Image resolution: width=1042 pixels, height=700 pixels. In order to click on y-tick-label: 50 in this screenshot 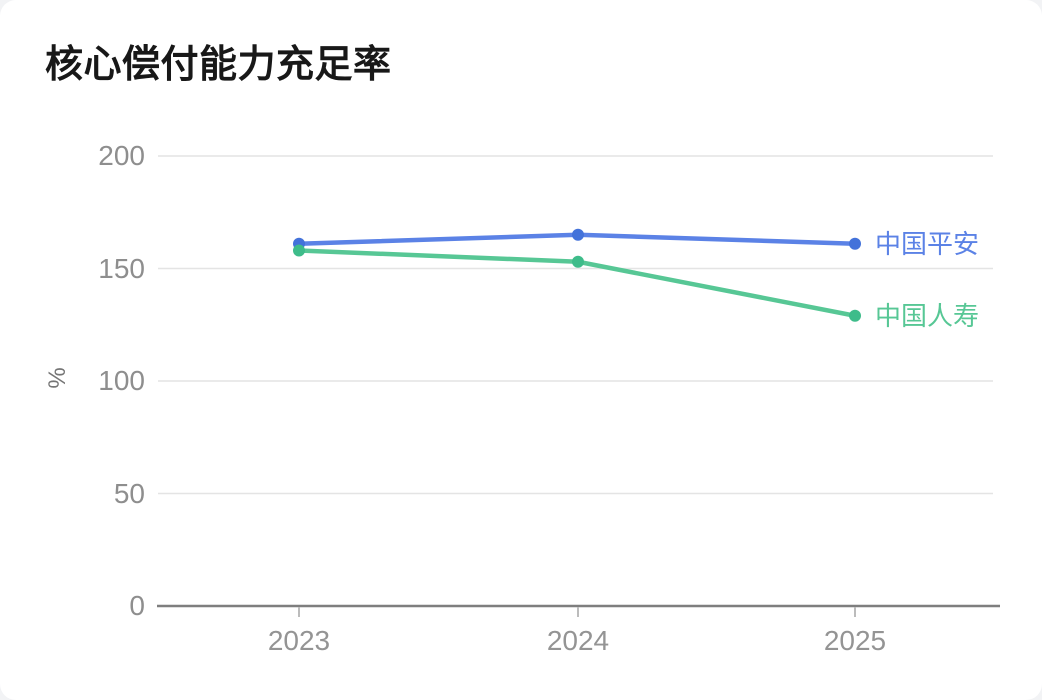, I will do `click(129, 493)`.